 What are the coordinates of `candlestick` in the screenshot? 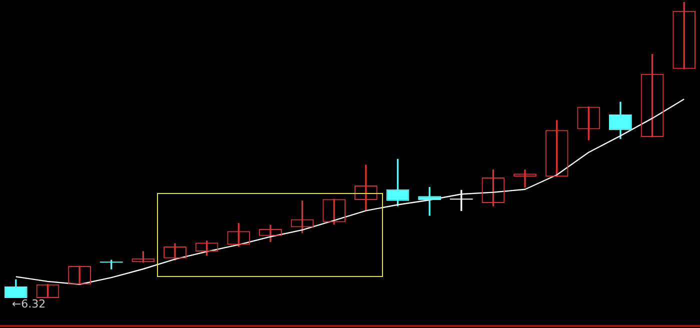 It's located at (429, 201).